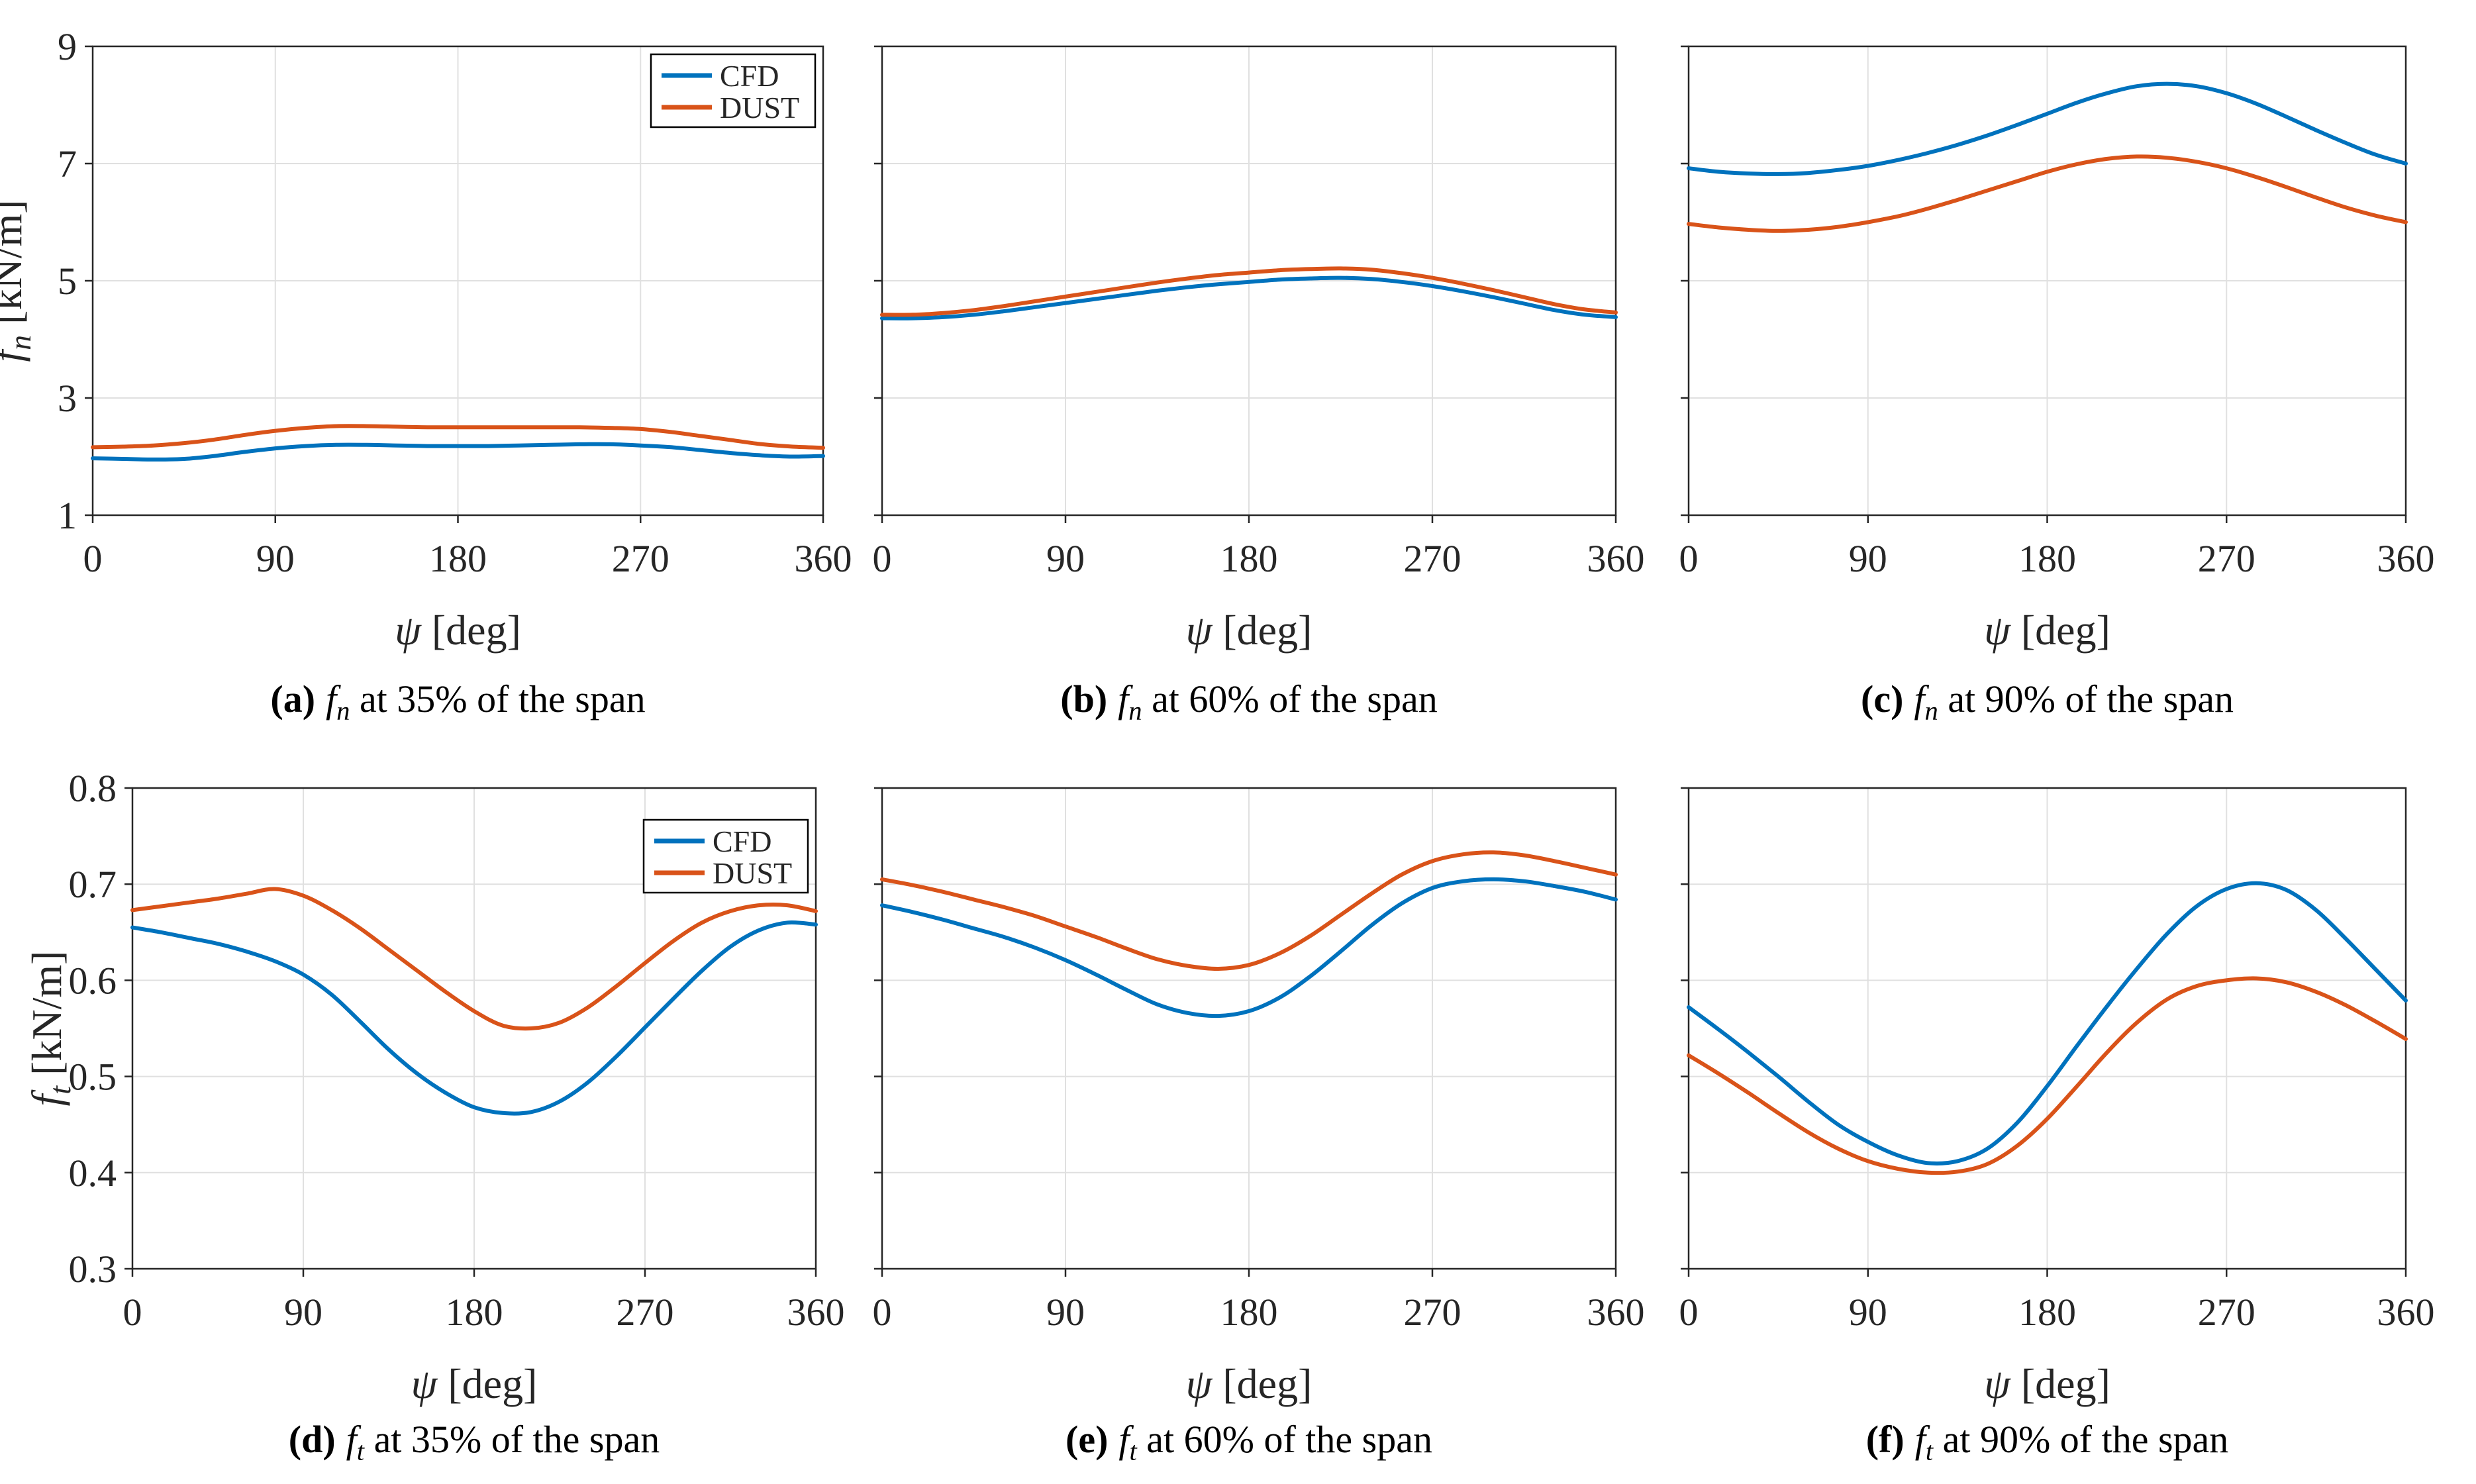 Image resolution: width=2476 pixels, height=1484 pixels. Describe the element at coordinates (752, 873) in the screenshot. I see `legend-label-dust: DUST` at that location.